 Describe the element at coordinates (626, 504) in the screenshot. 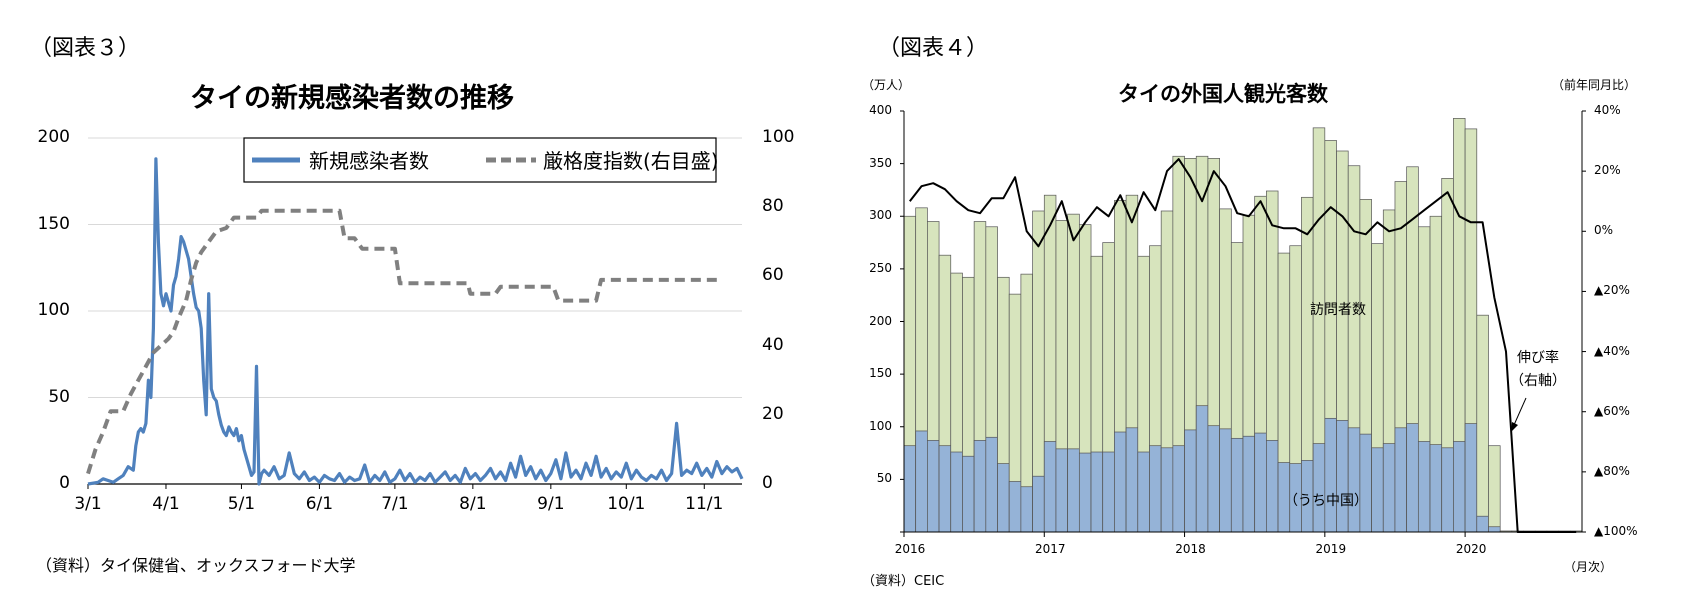

I see `left-x-tick: 10/1` at that location.